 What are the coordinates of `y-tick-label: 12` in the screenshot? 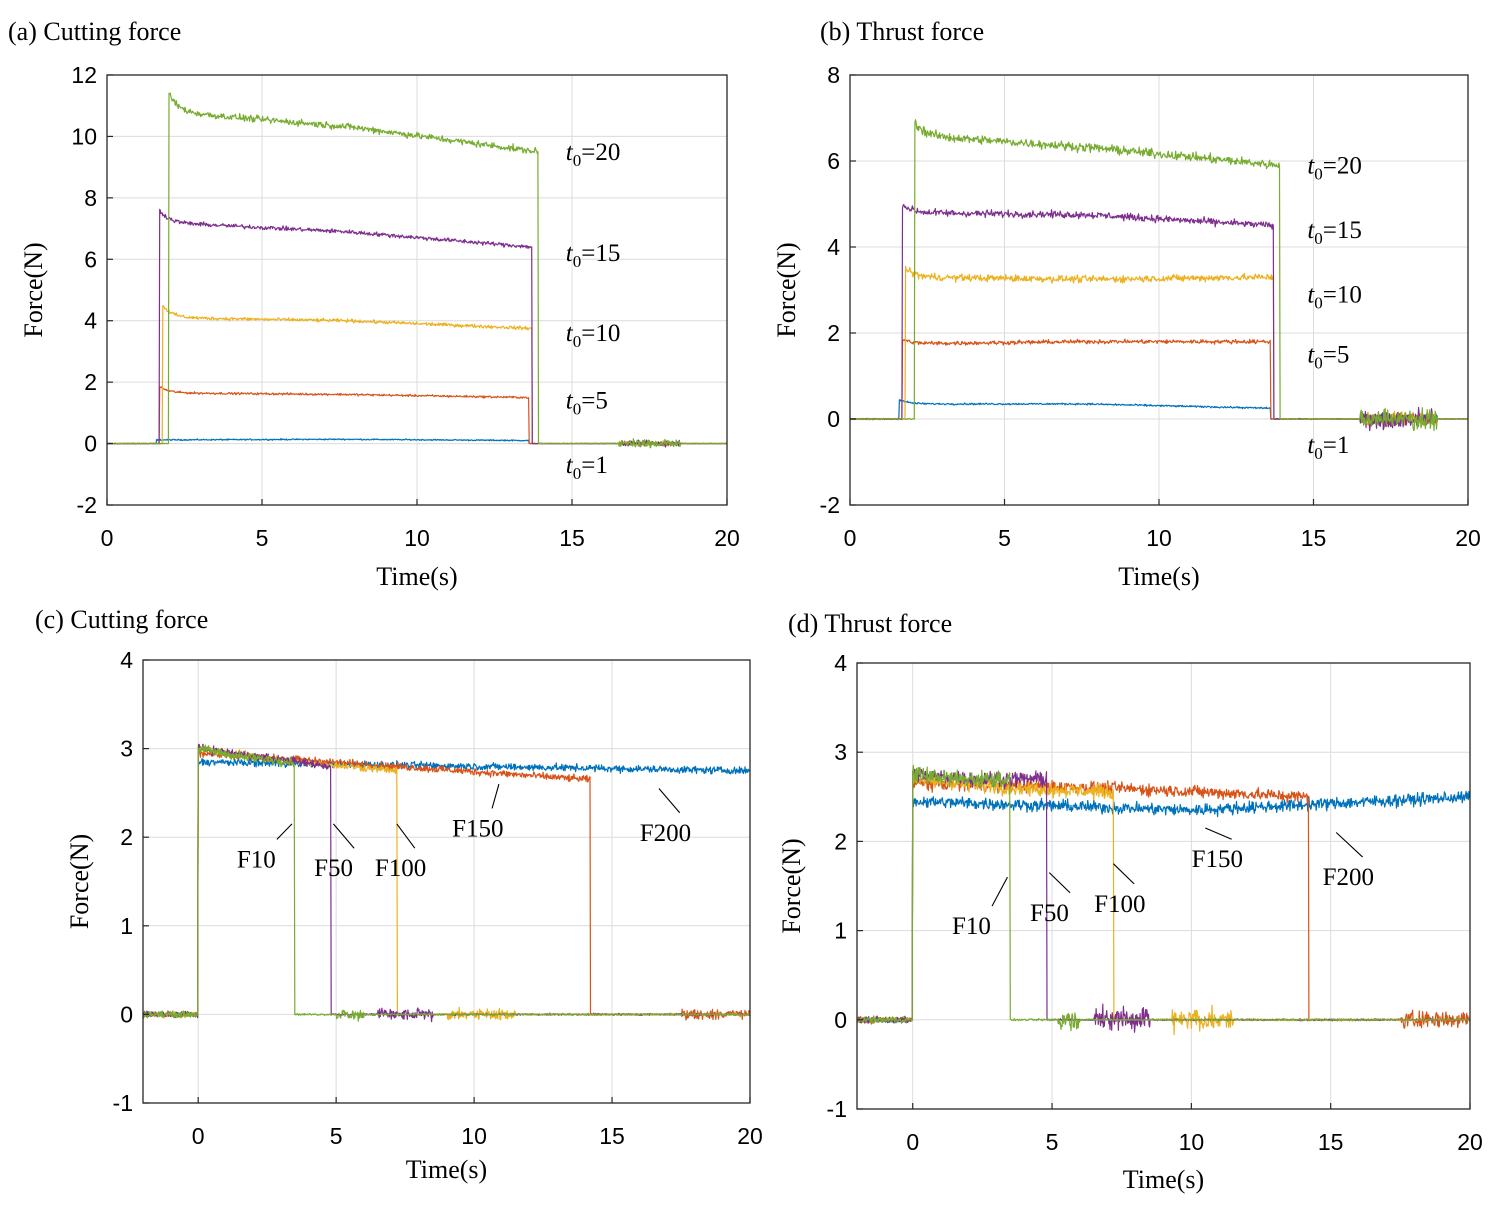 It's located at (84, 75).